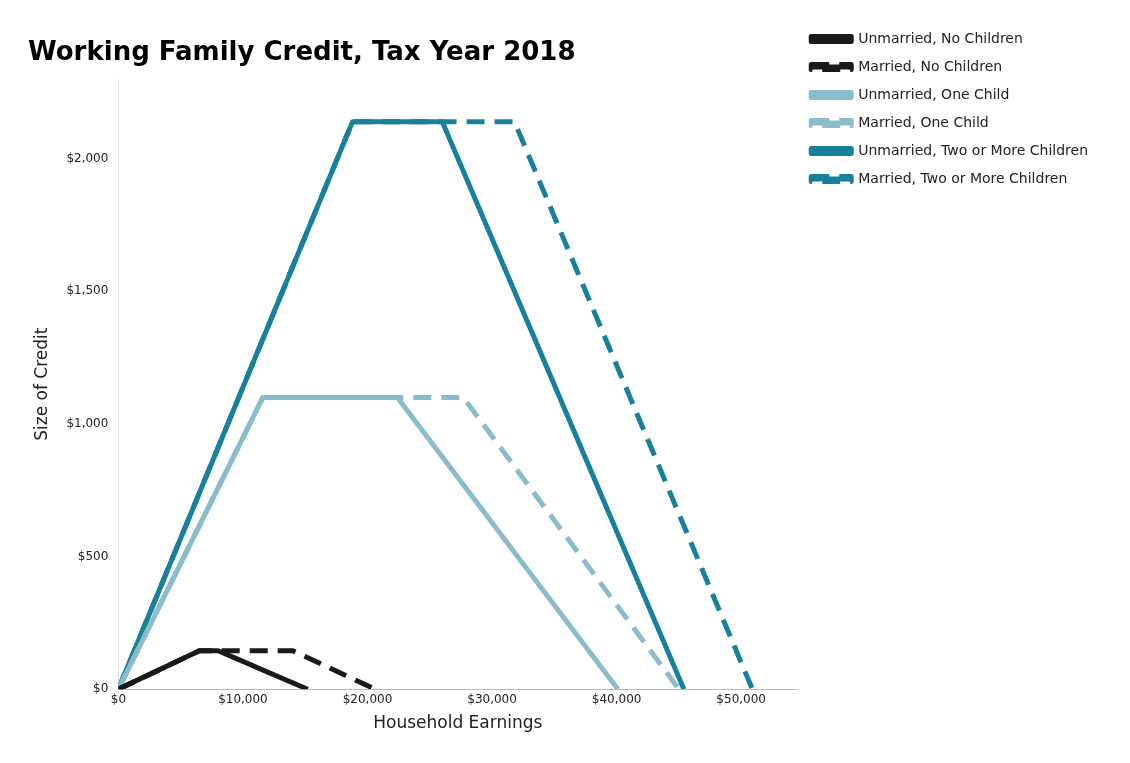 This screenshot has width=1130, height=763. What do you see at coordinates (101, 688) in the screenshot?
I see `y-tick-label: $0` at bounding box center [101, 688].